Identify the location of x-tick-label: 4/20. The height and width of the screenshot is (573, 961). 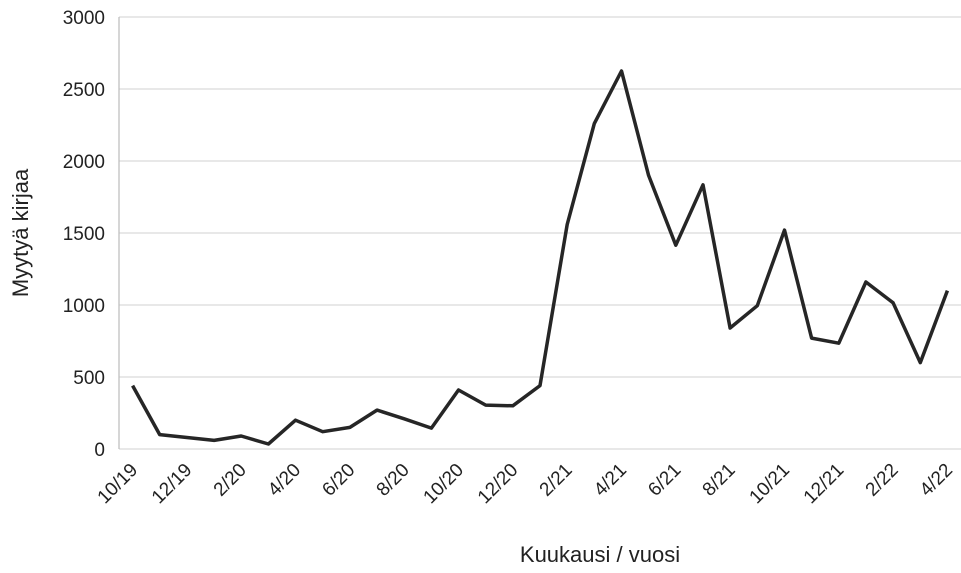
(284, 480).